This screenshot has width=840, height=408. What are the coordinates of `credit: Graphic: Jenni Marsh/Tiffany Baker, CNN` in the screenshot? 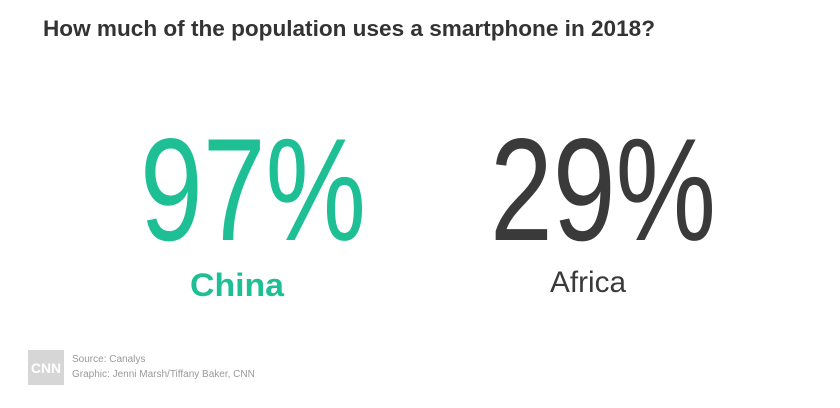 It's located at (163, 374).